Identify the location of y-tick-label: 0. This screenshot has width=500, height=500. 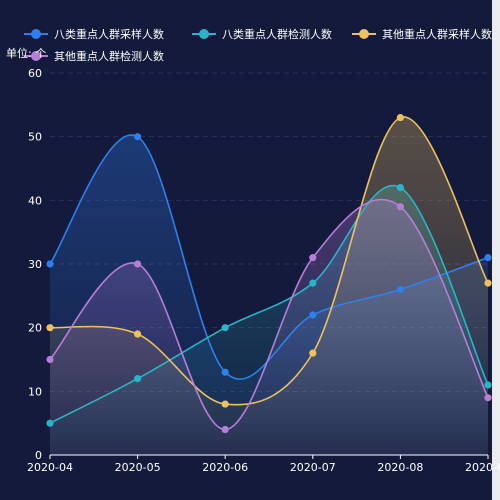
(38, 455).